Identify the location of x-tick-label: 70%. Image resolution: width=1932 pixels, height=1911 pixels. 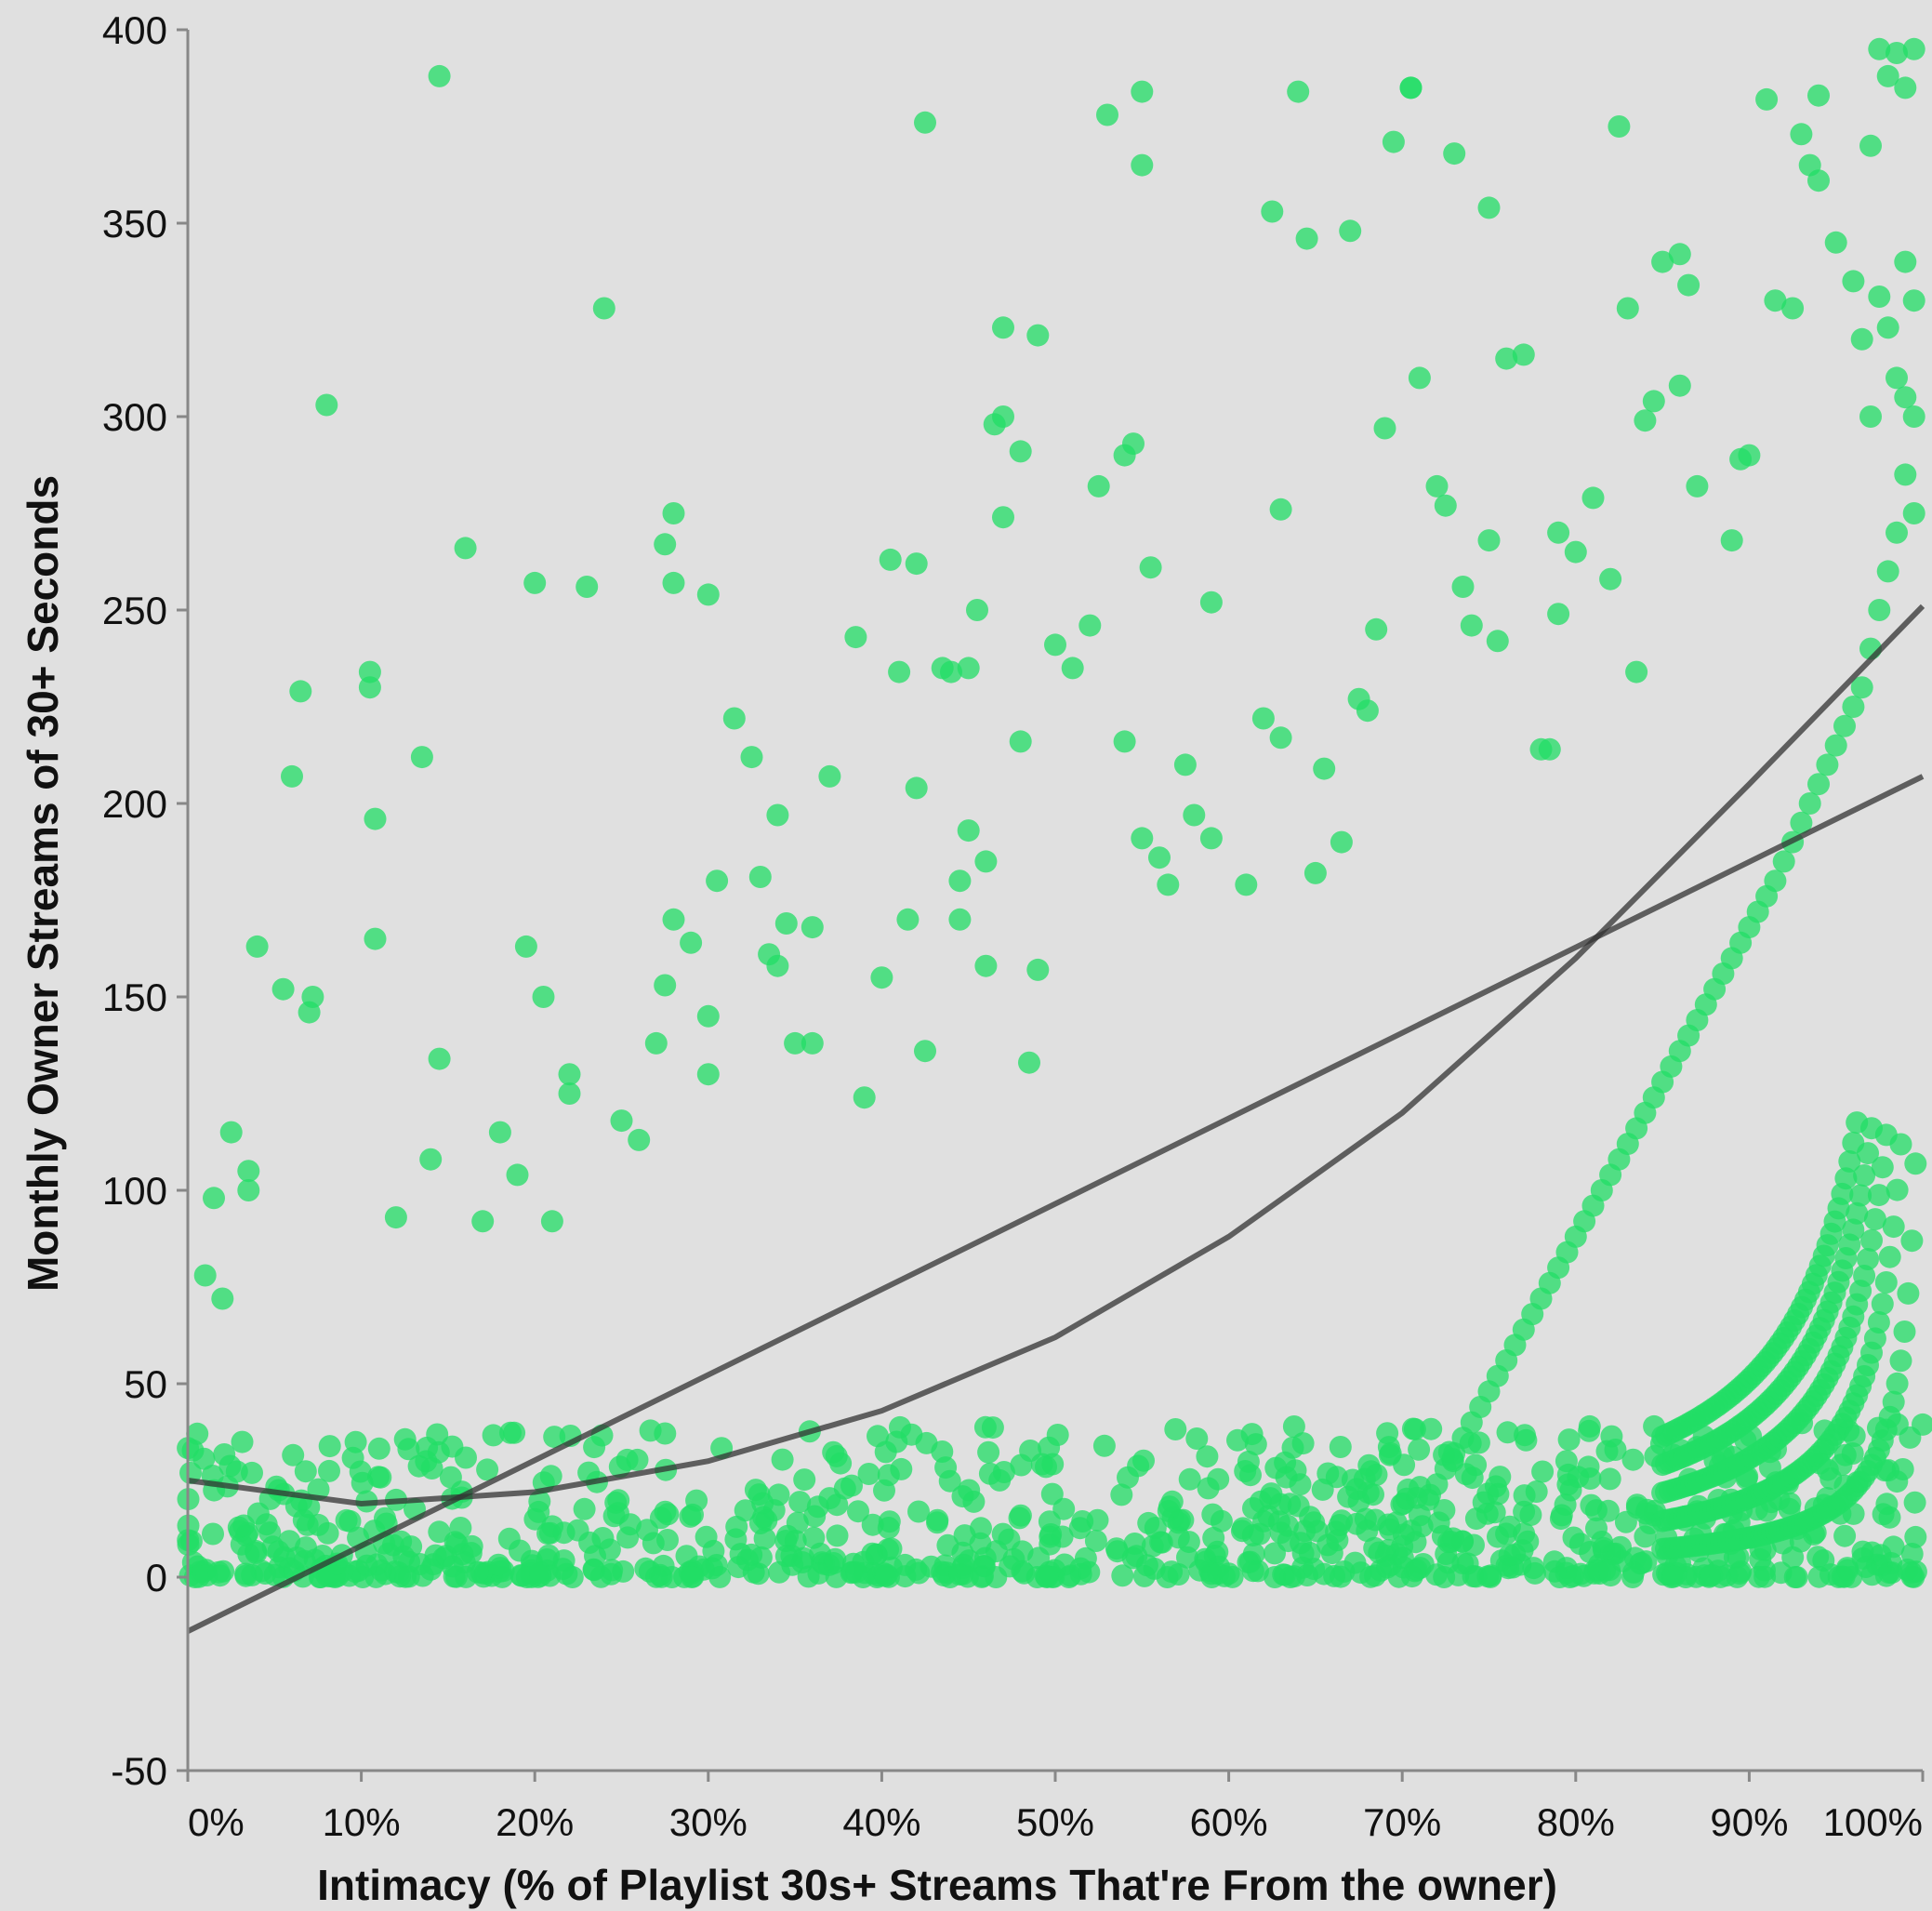
(1402, 1822).